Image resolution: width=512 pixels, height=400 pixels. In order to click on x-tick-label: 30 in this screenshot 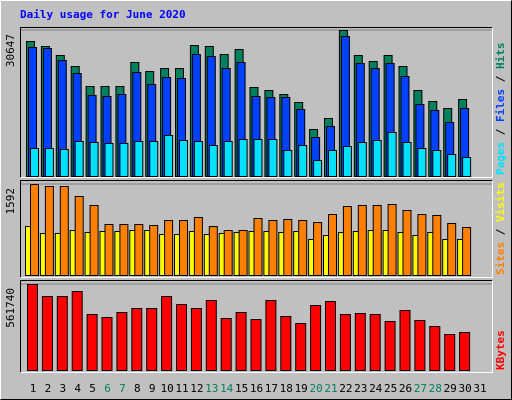, I will do `click(464, 388)`.